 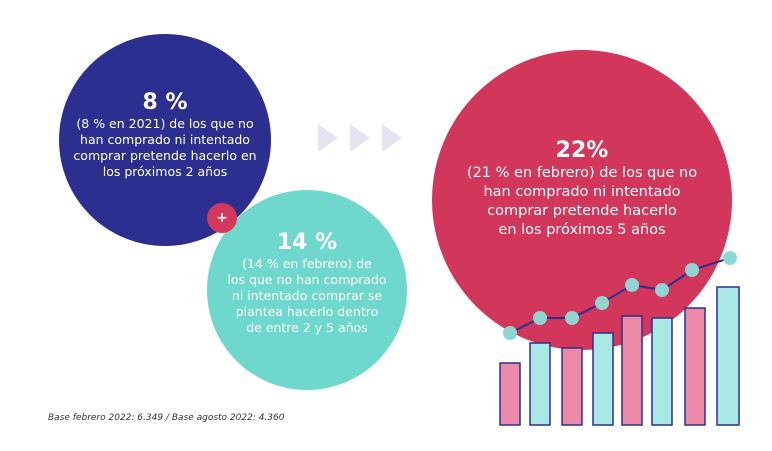 I want to click on description-line: comprar pretende hacerlo en, so click(x=165, y=155).